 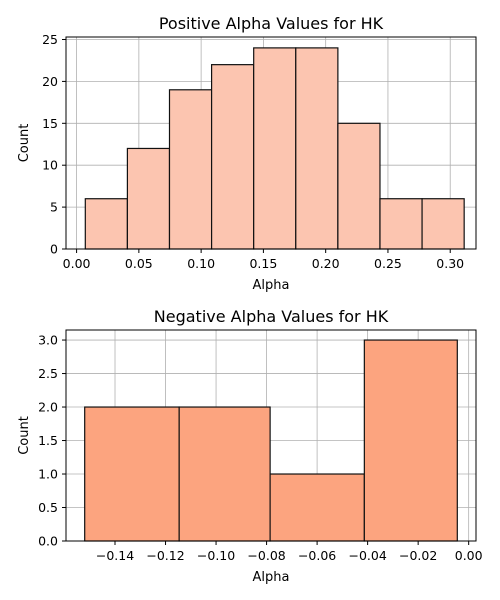 I want to click on y-tick-label: 2.0, so click(x=48, y=407).